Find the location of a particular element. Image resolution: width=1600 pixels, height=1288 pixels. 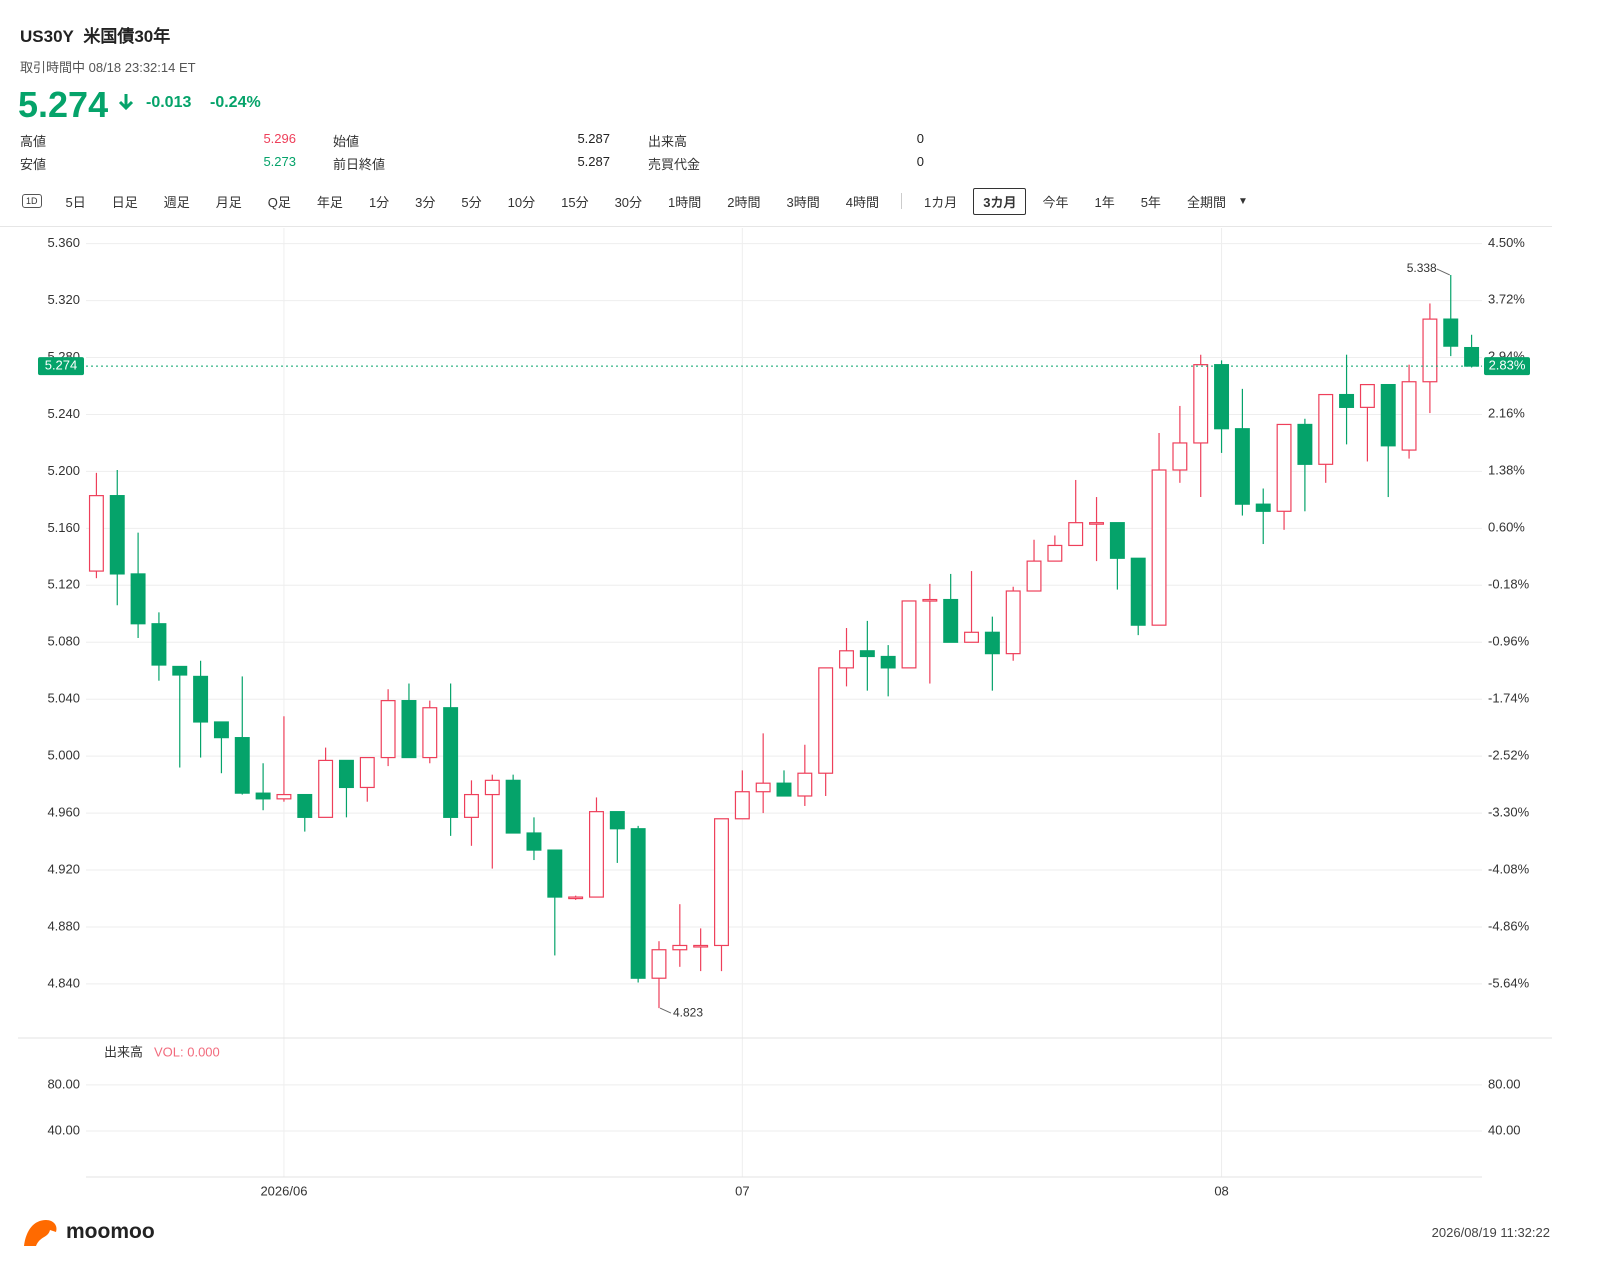

brand-name: moomoo is located at coordinates (110, 1231).